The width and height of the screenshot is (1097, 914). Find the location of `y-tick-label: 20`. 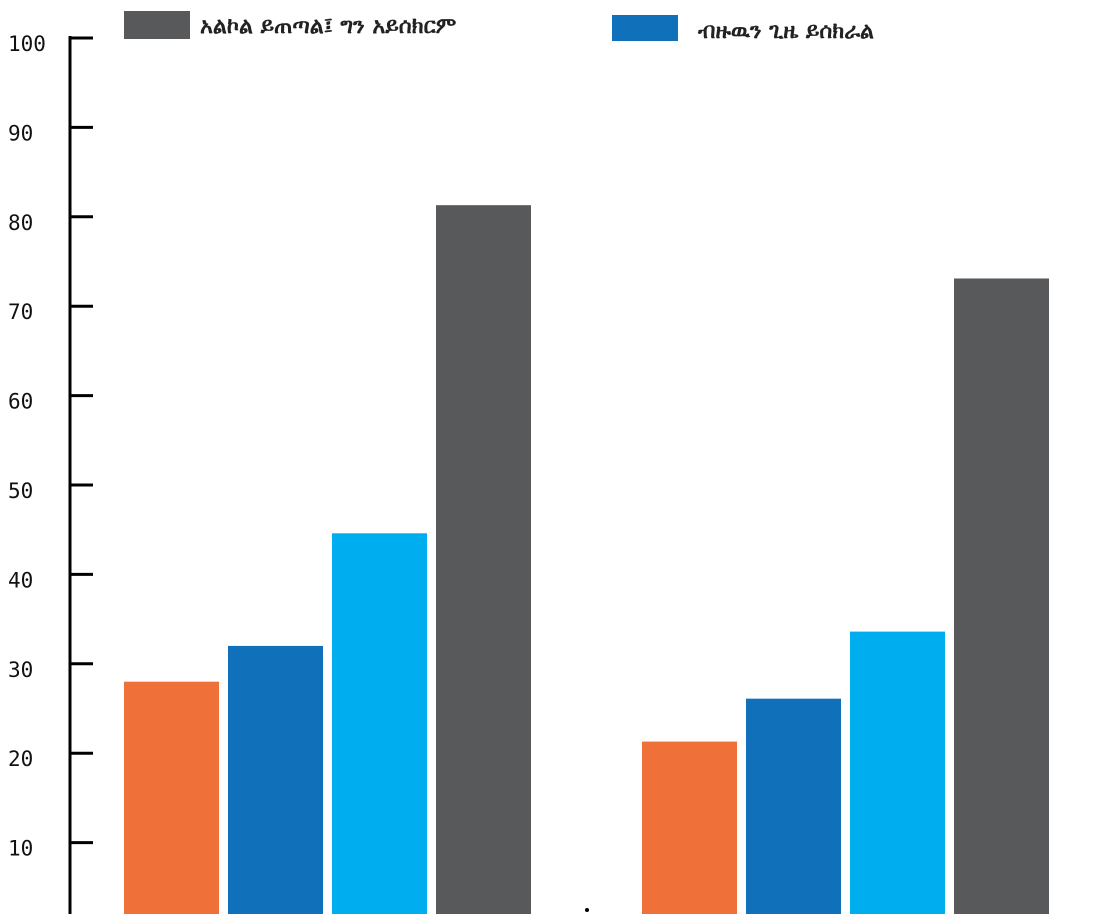

y-tick-label: 20 is located at coordinates (20, 759).